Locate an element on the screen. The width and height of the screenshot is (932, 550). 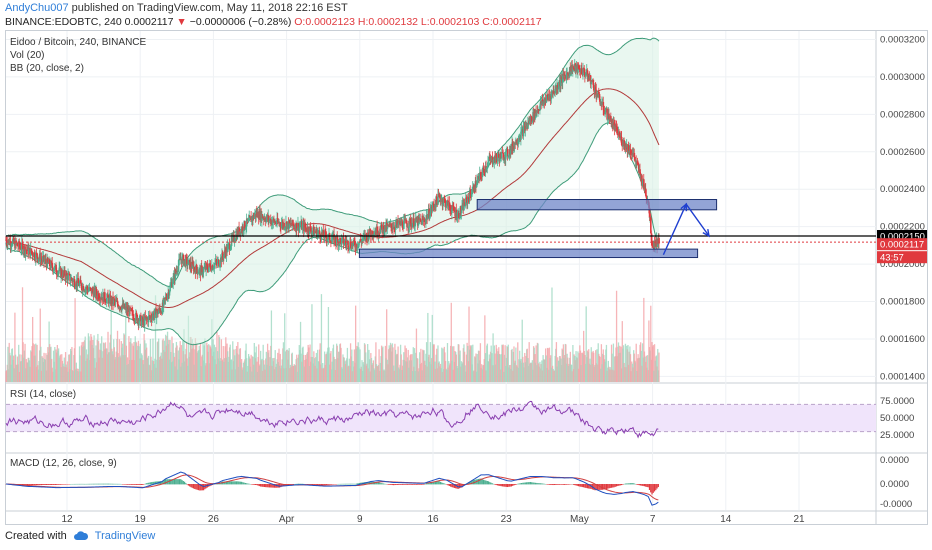
bollinger-indicator-label: BB (20, close, 2) is located at coordinates (47, 68).